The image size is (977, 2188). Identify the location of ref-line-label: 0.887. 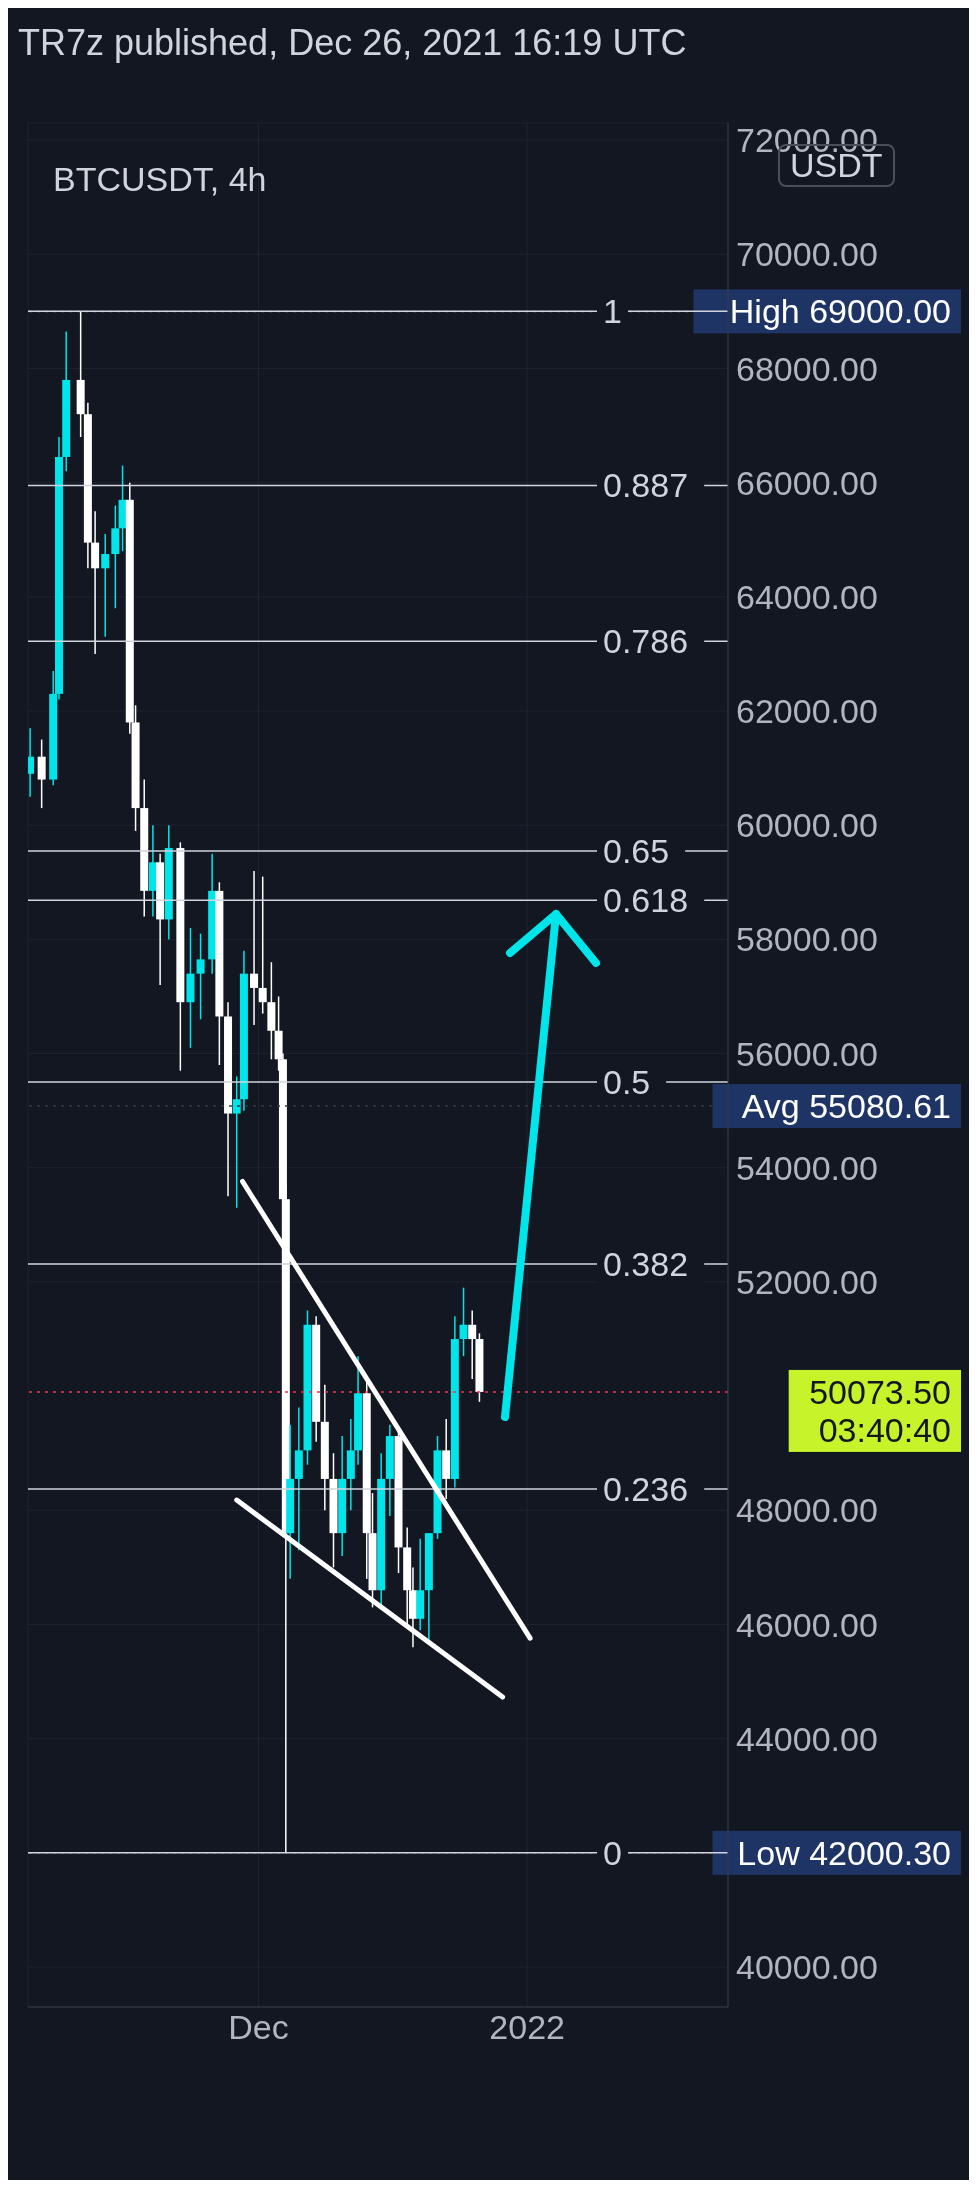
(646, 485).